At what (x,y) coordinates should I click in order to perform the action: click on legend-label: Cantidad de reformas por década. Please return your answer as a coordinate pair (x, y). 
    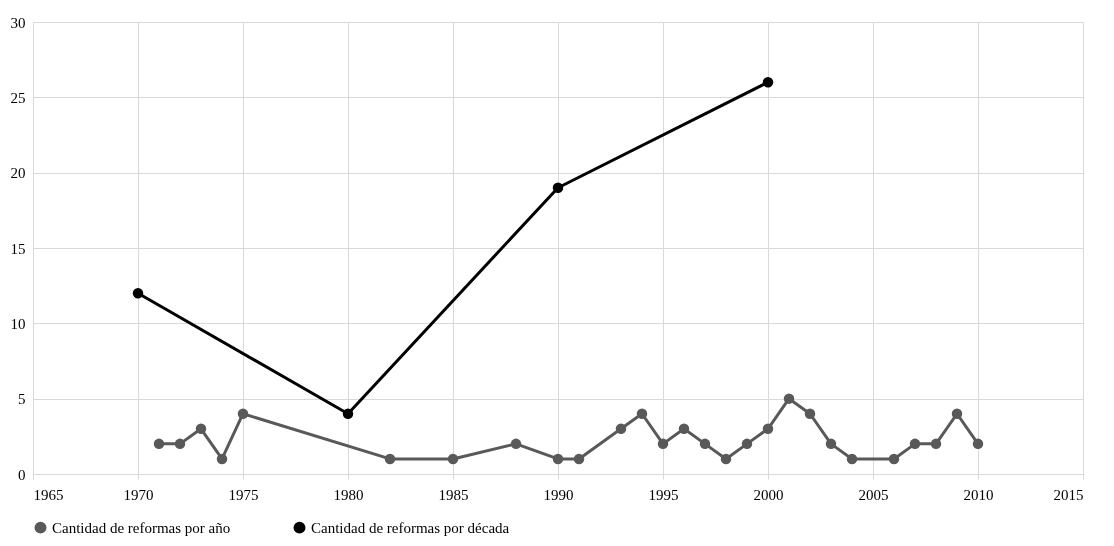
    Looking at the image, I should click on (410, 527).